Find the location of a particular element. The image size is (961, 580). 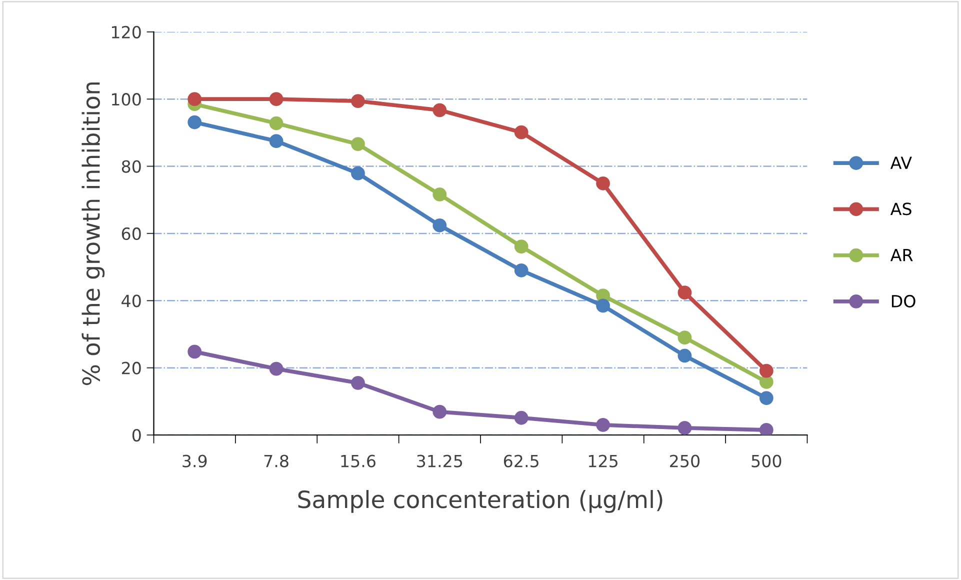

y-tick-label: 20 is located at coordinates (131, 368).